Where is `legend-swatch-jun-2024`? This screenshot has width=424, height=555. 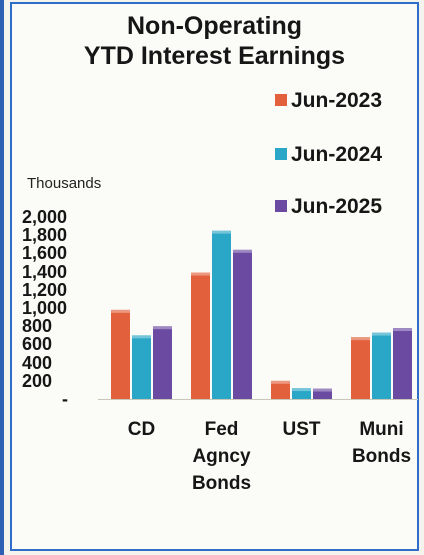
legend-swatch-jun-2024 is located at coordinates (281, 154).